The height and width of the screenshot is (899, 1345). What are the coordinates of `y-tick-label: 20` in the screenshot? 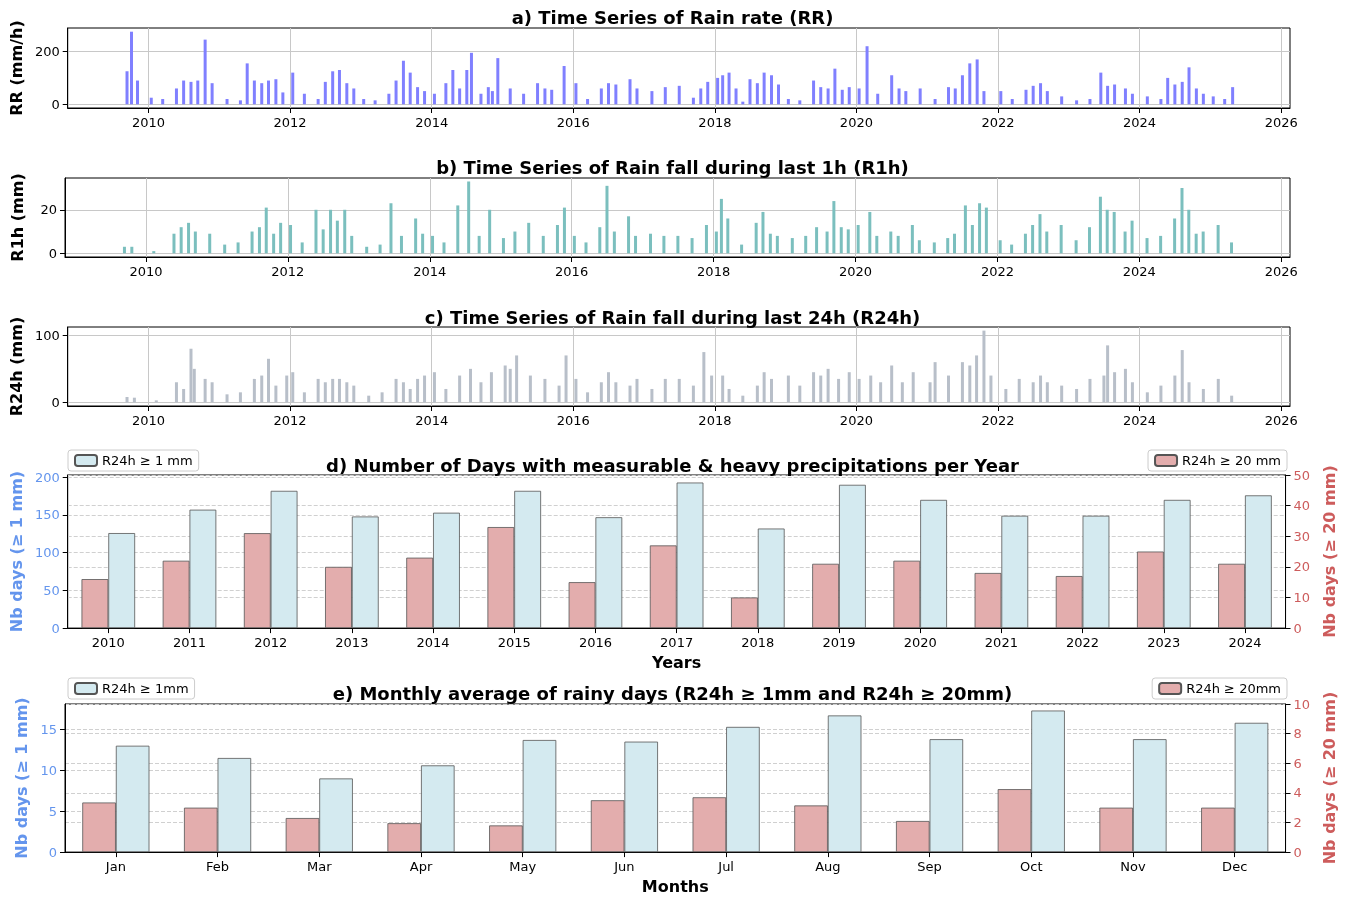 It's located at (48, 210).